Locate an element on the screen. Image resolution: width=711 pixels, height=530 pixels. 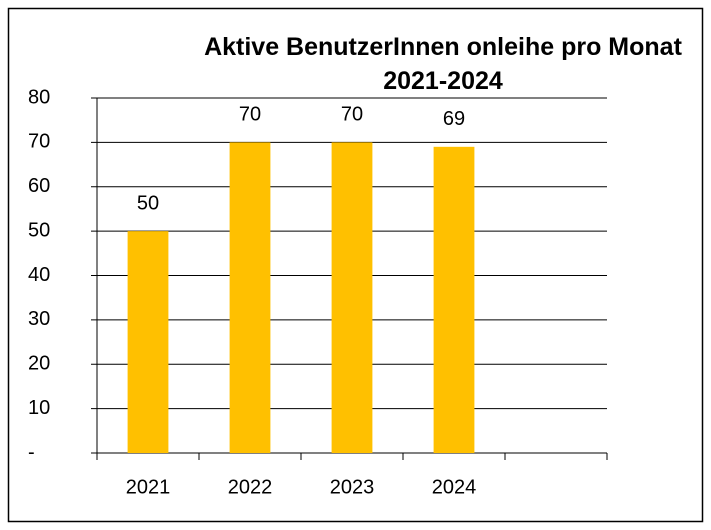
data-label: 69 is located at coordinates (454, 119).